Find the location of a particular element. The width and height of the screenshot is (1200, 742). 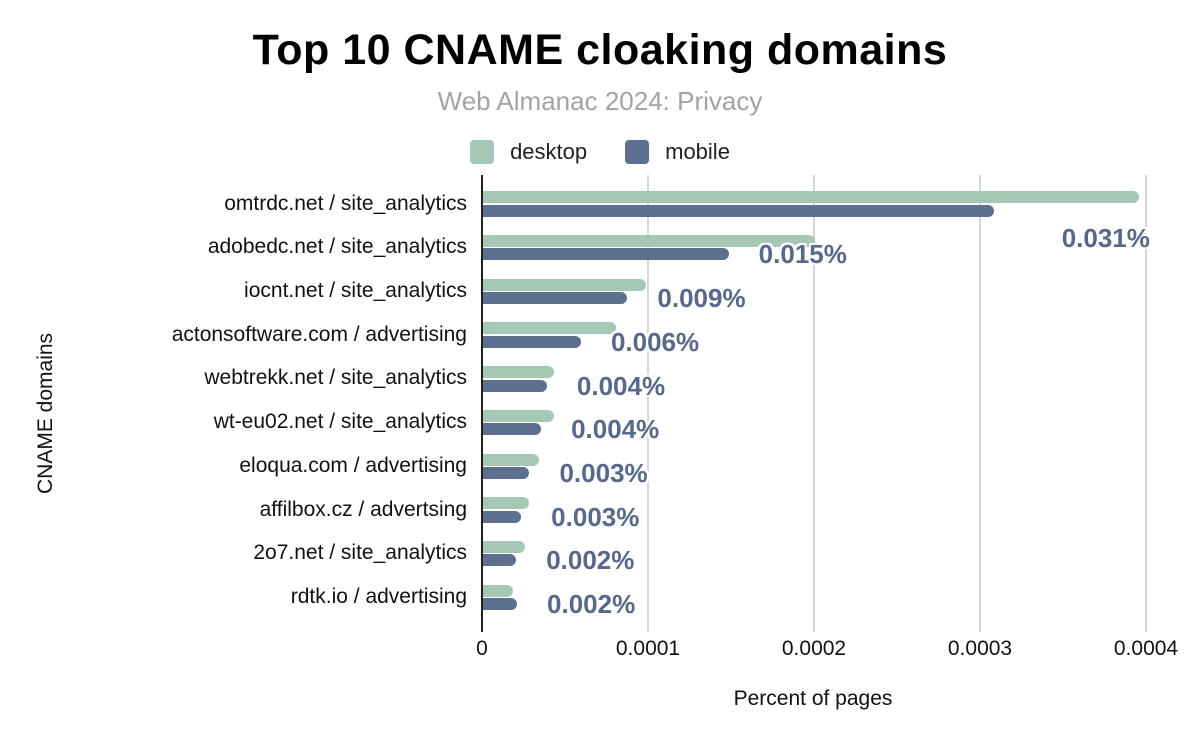

mobile-swatch-icon is located at coordinates (637, 152).